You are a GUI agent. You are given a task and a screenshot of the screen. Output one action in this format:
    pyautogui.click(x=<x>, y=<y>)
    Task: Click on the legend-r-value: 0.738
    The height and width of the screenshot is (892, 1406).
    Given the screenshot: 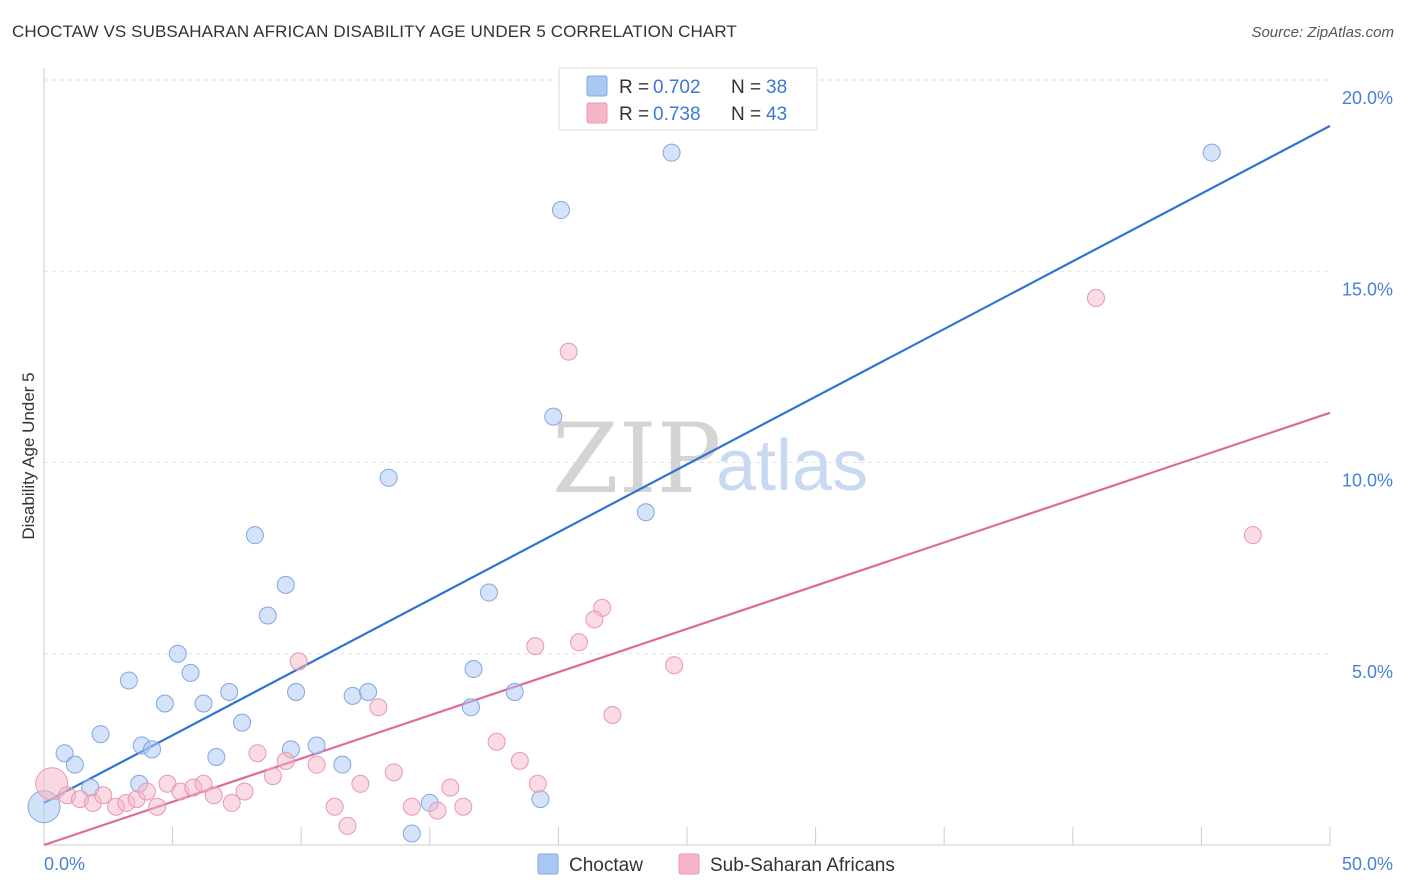 What is the action you would take?
    pyautogui.click(x=677, y=114)
    